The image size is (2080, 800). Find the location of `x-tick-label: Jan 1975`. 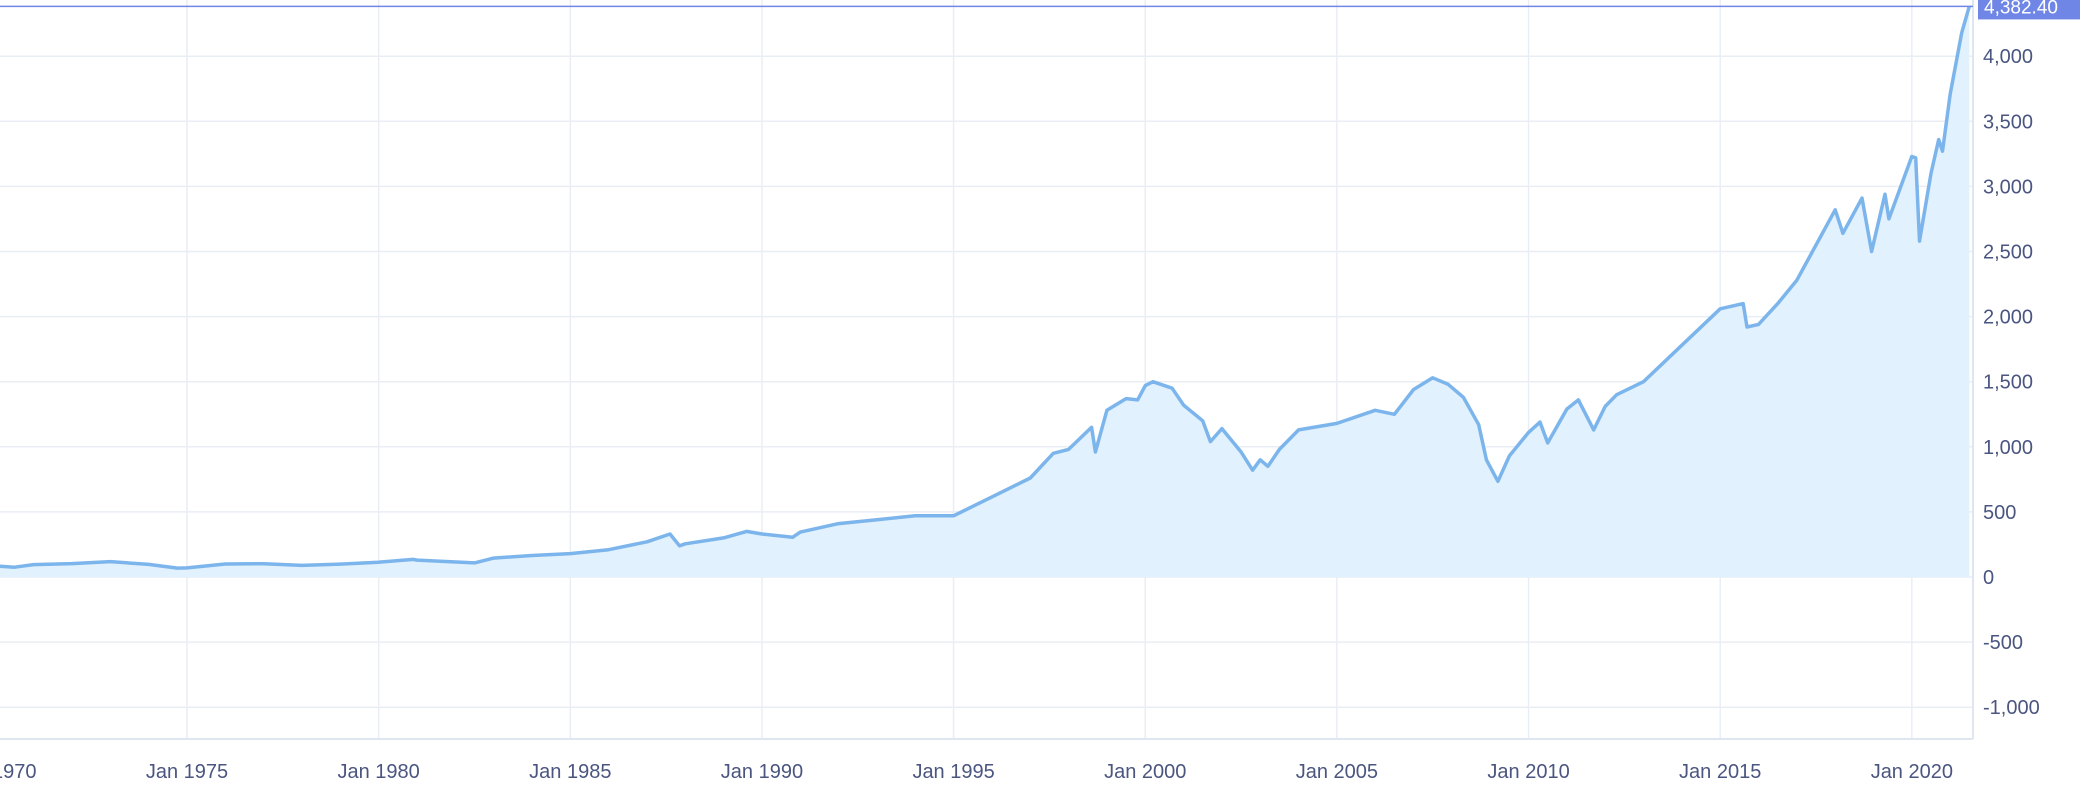

x-tick-label: Jan 1975 is located at coordinates (187, 772).